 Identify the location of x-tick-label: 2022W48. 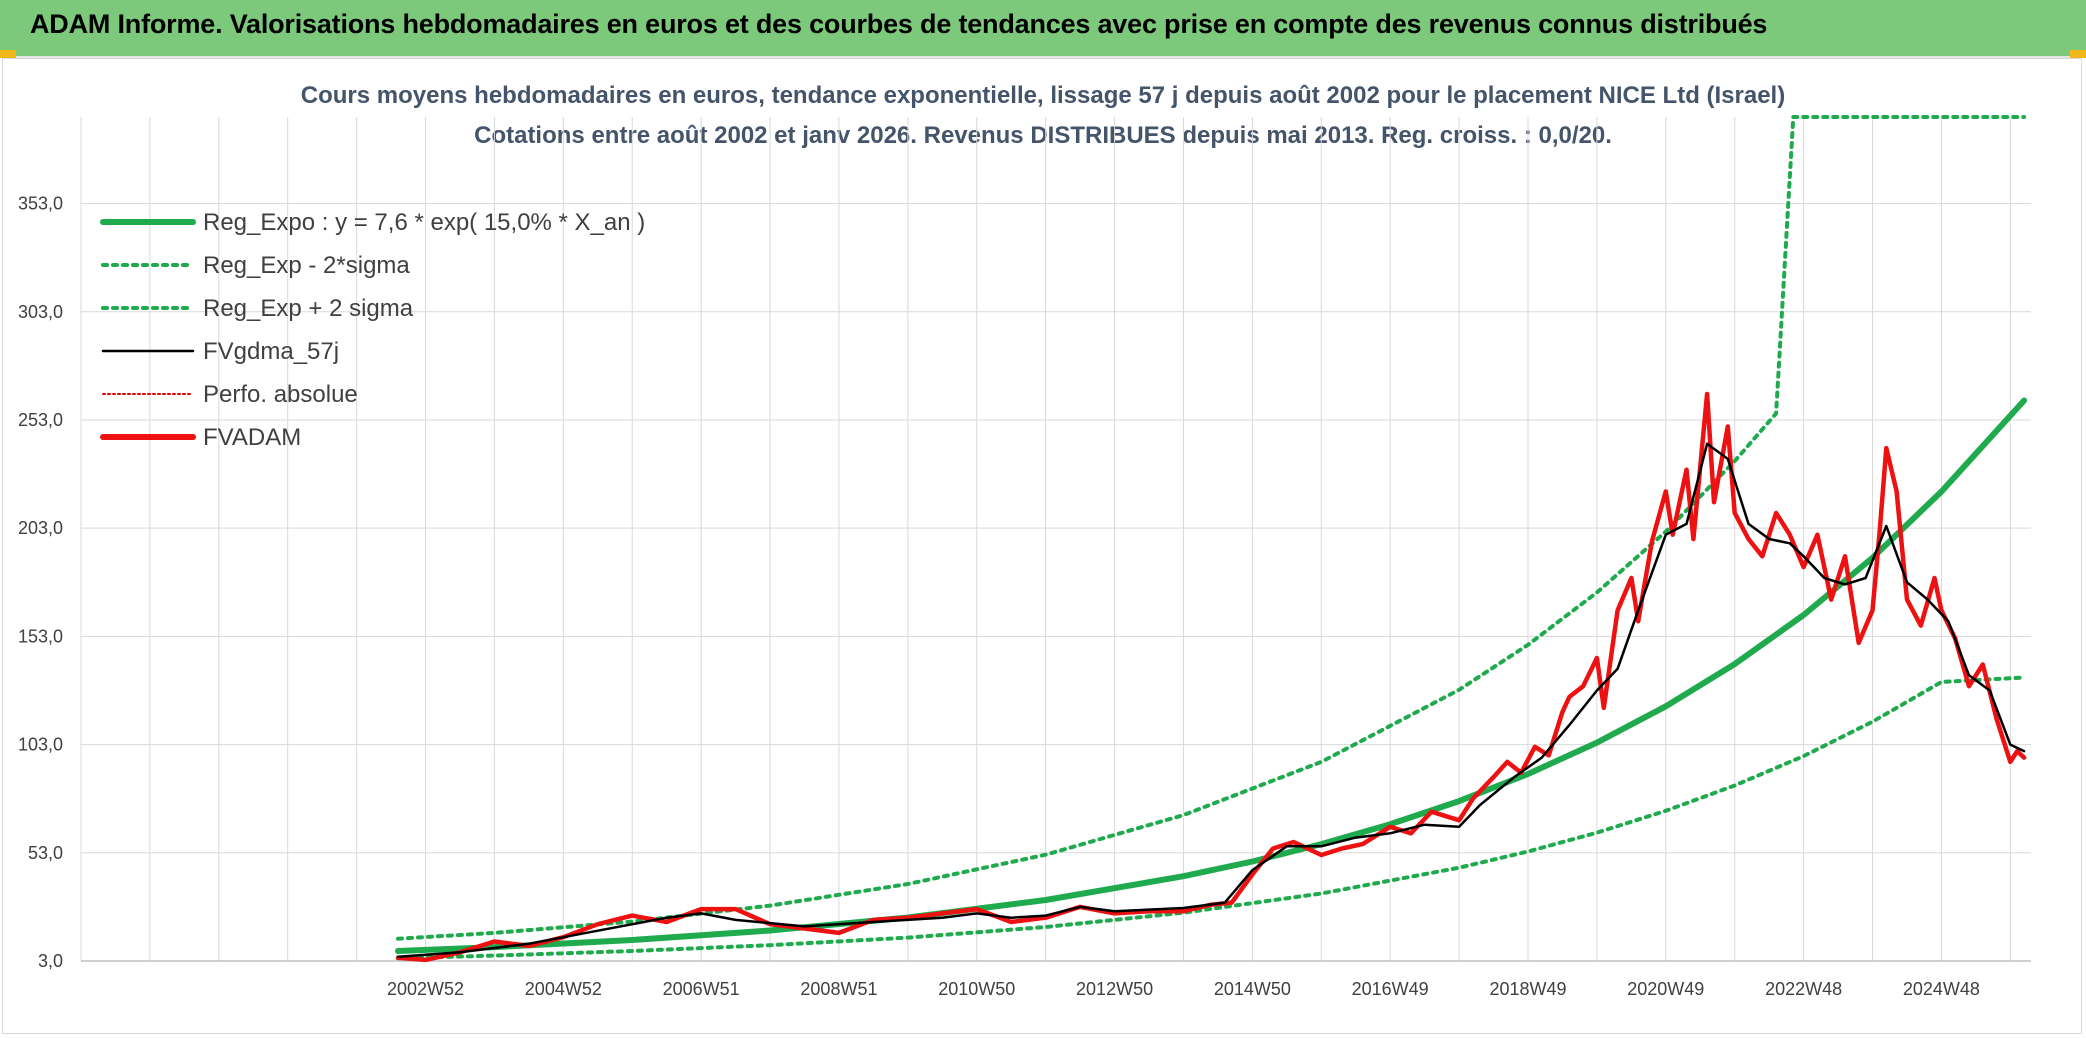
(1803, 989).